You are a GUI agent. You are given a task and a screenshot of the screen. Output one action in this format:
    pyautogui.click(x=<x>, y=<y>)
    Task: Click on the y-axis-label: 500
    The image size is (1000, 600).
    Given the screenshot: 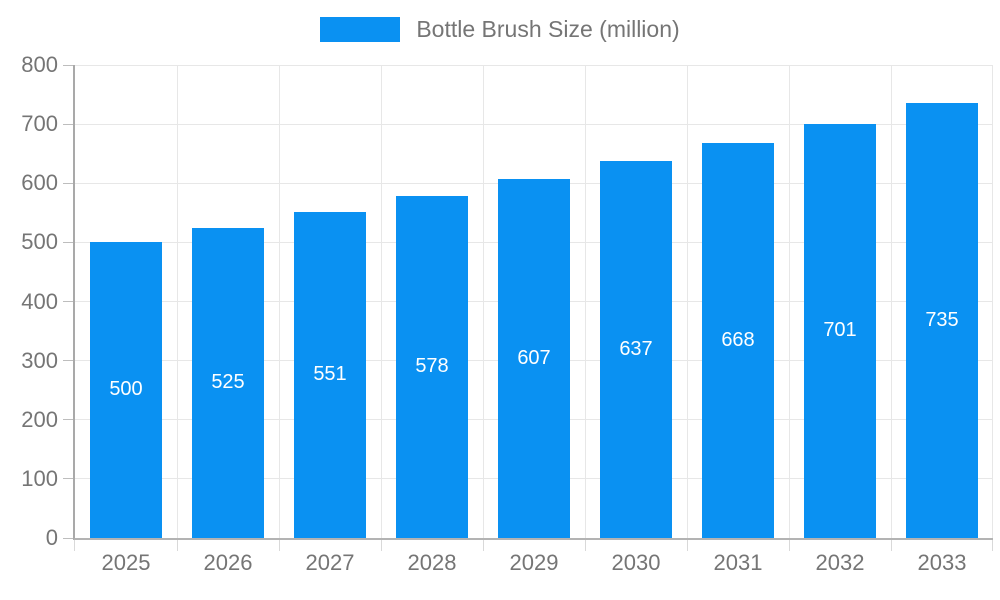 What is the action you would take?
    pyautogui.click(x=39, y=242)
    